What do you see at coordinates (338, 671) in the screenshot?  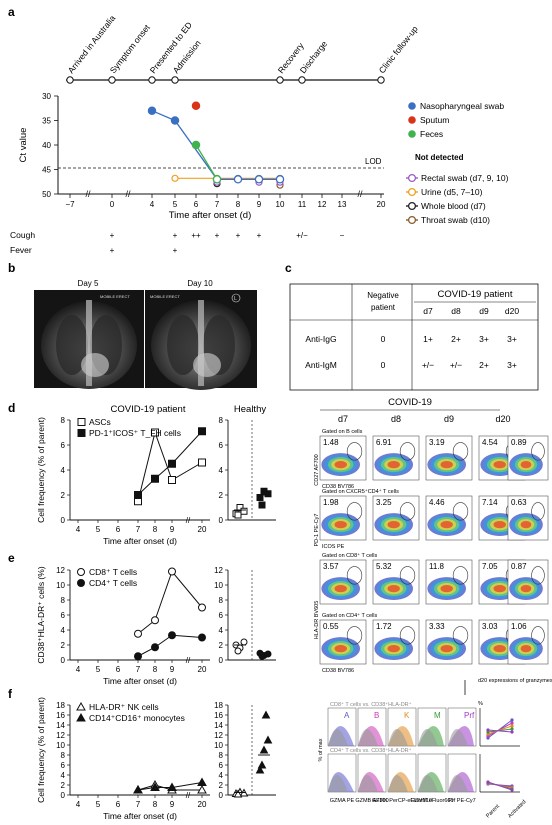 I see `flow-axis-label: CD38 BV786` at bounding box center [338, 671].